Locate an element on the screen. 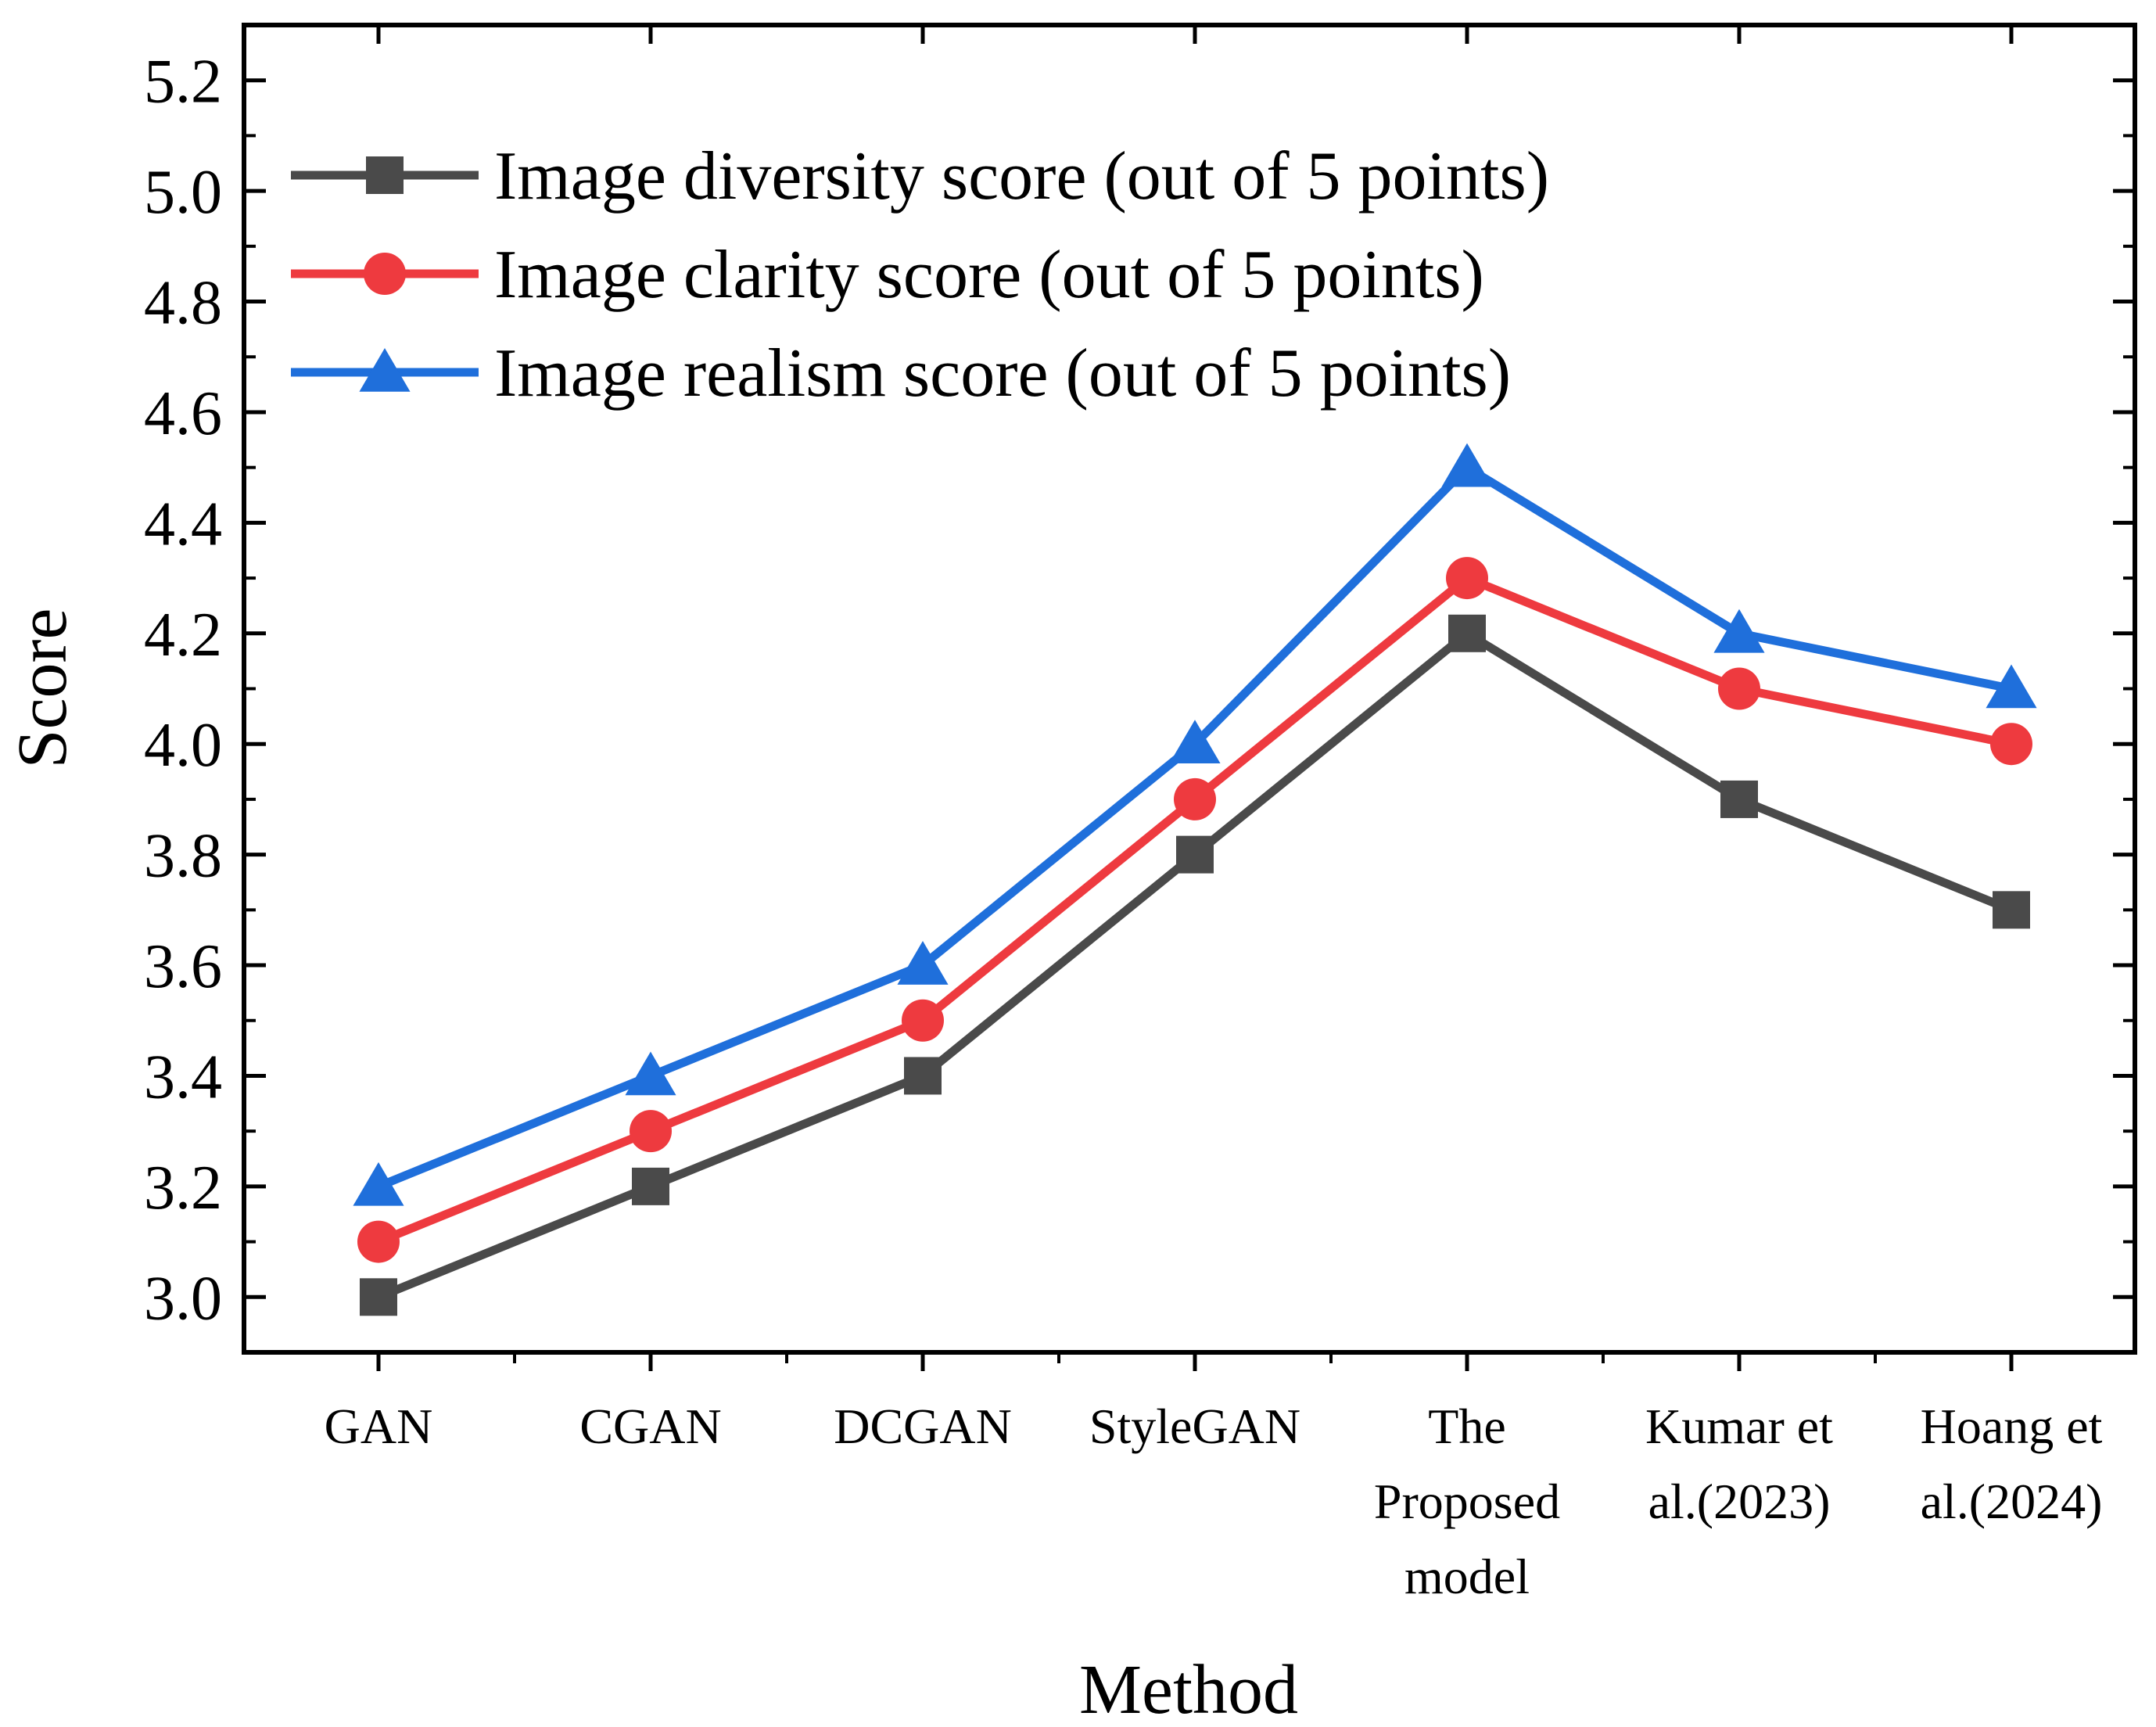 This screenshot has width=2156, height=1727. x-category-label-line: CGAN is located at coordinates (650, 1426).